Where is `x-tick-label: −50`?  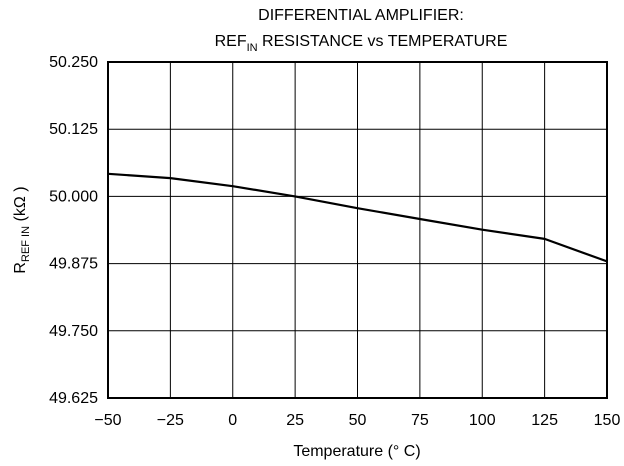 x-tick-label: −50 is located at coordinates (107, 420).